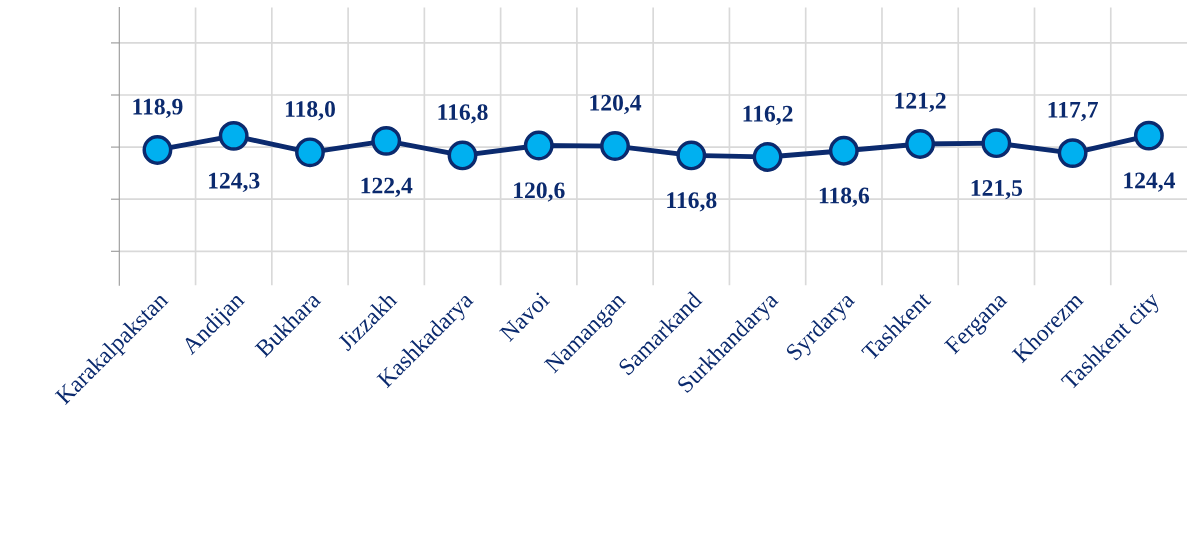 This screenshot has width=1193, height=534. Describe the element at coordinates (997, 190) in the screenshot. I see `data-label: 121,5` at that location.